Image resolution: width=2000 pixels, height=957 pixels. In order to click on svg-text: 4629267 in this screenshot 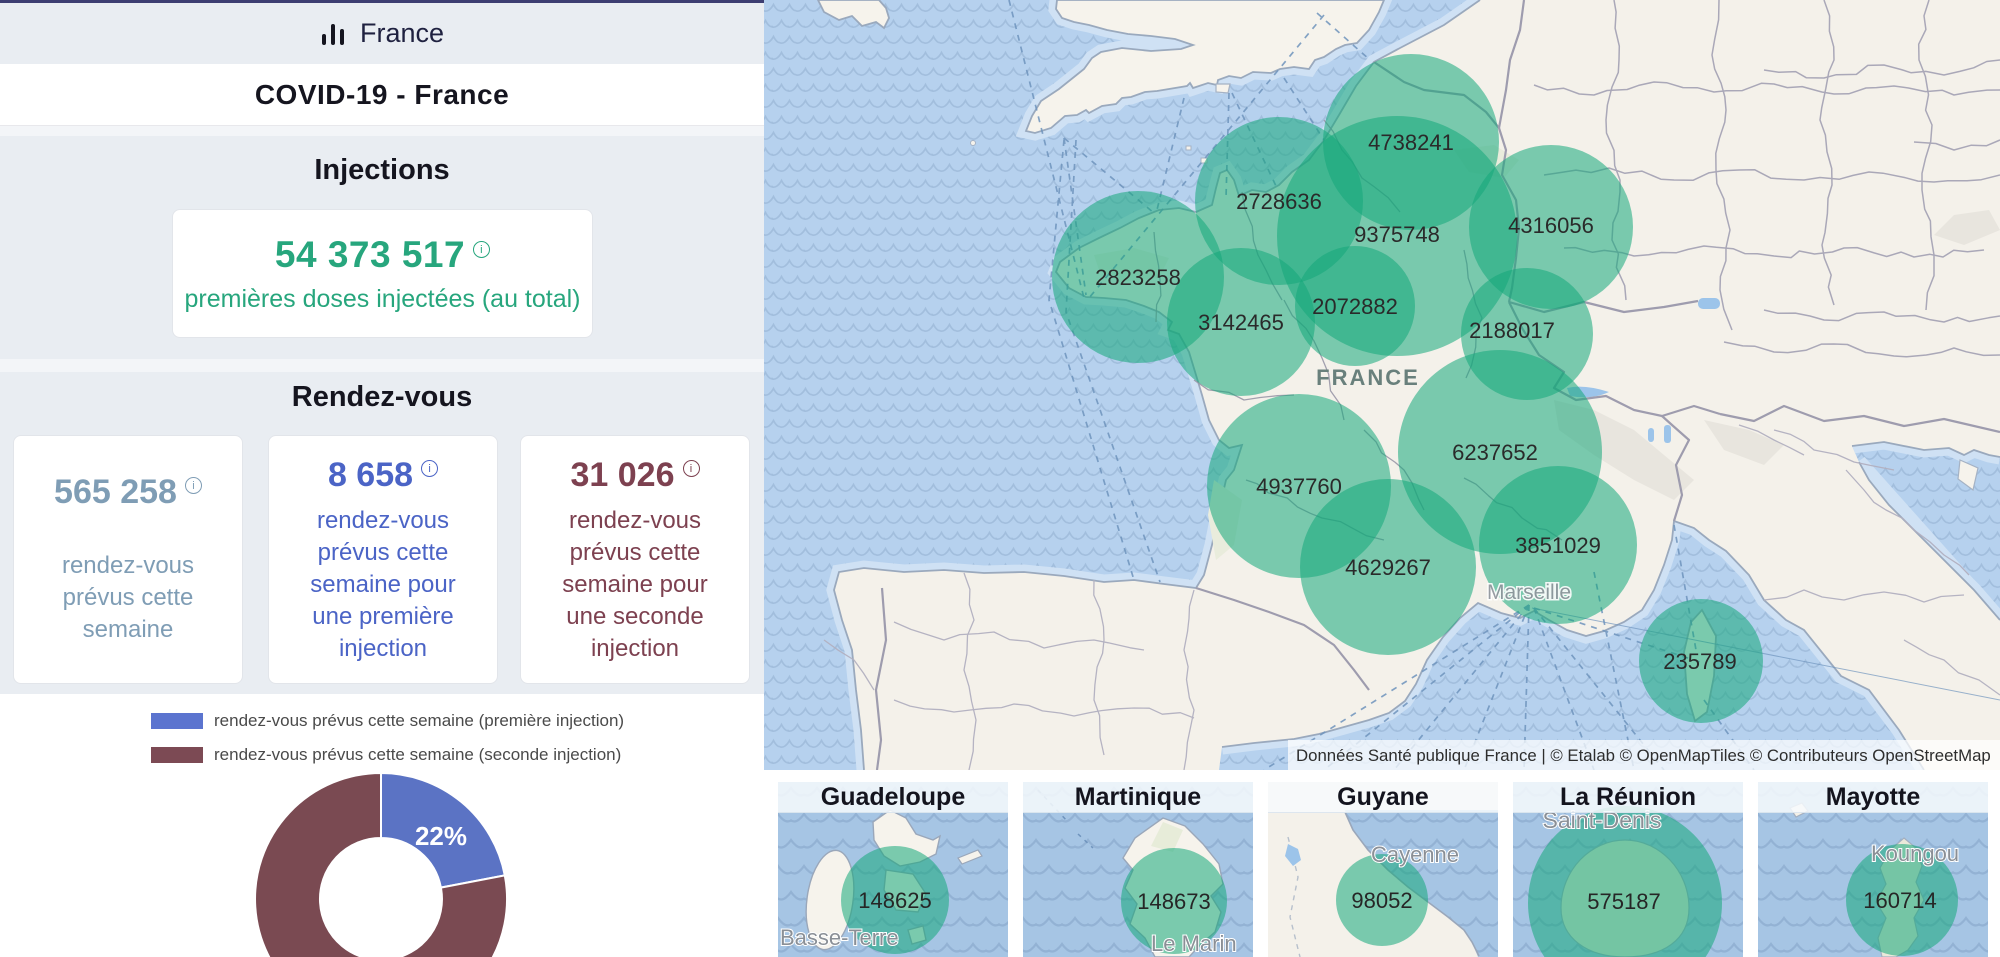, I will do `click(1388, 567)`.